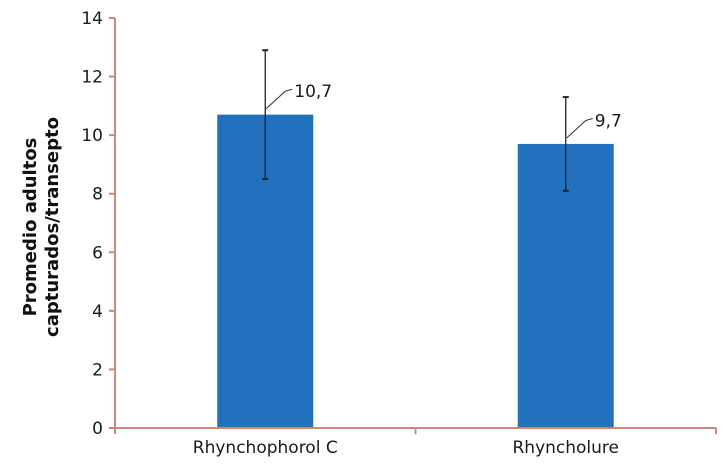  I want to click on y-axis-title: Promedio adultos capturados/transepto, so click(41, 227).